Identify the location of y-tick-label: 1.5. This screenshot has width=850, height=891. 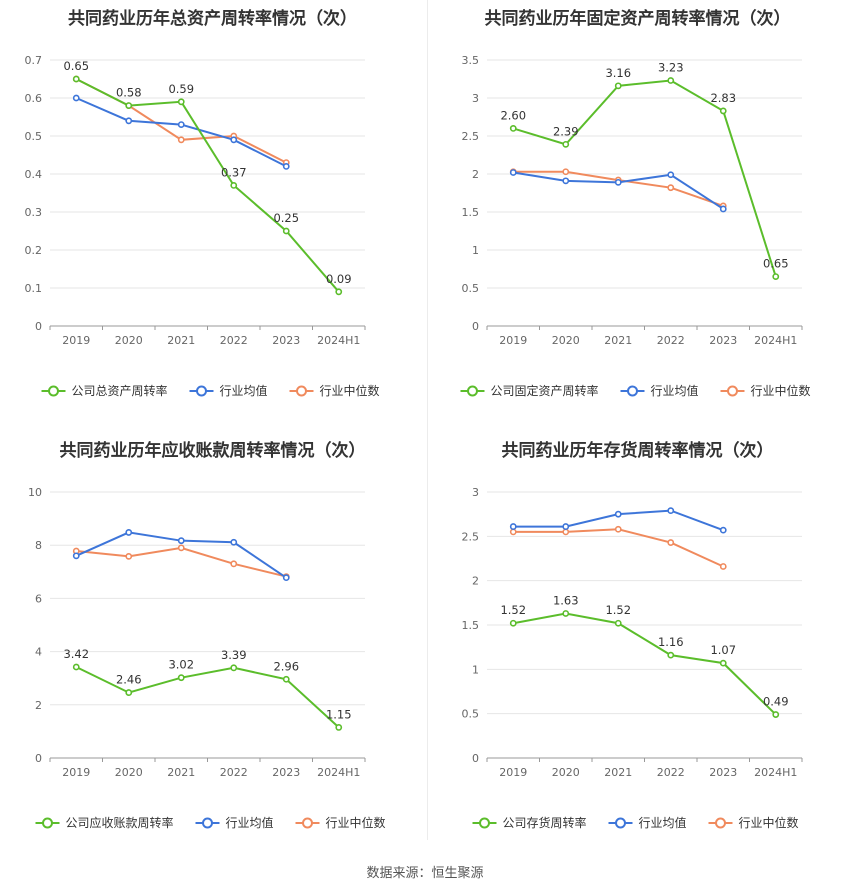
(471, 625).